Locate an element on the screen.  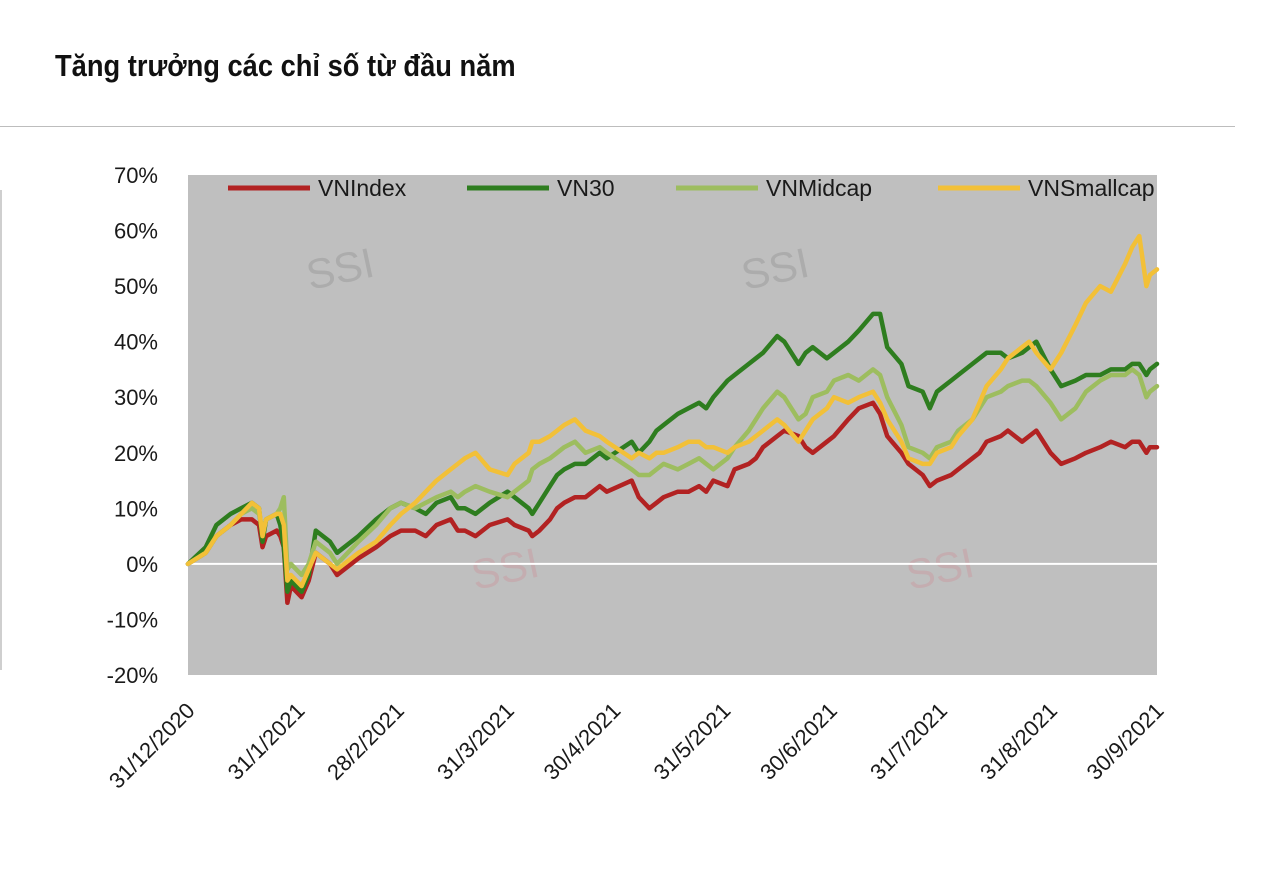
legend-label-vnmidcap: VNMidcap is located at coordinates (819, 188).